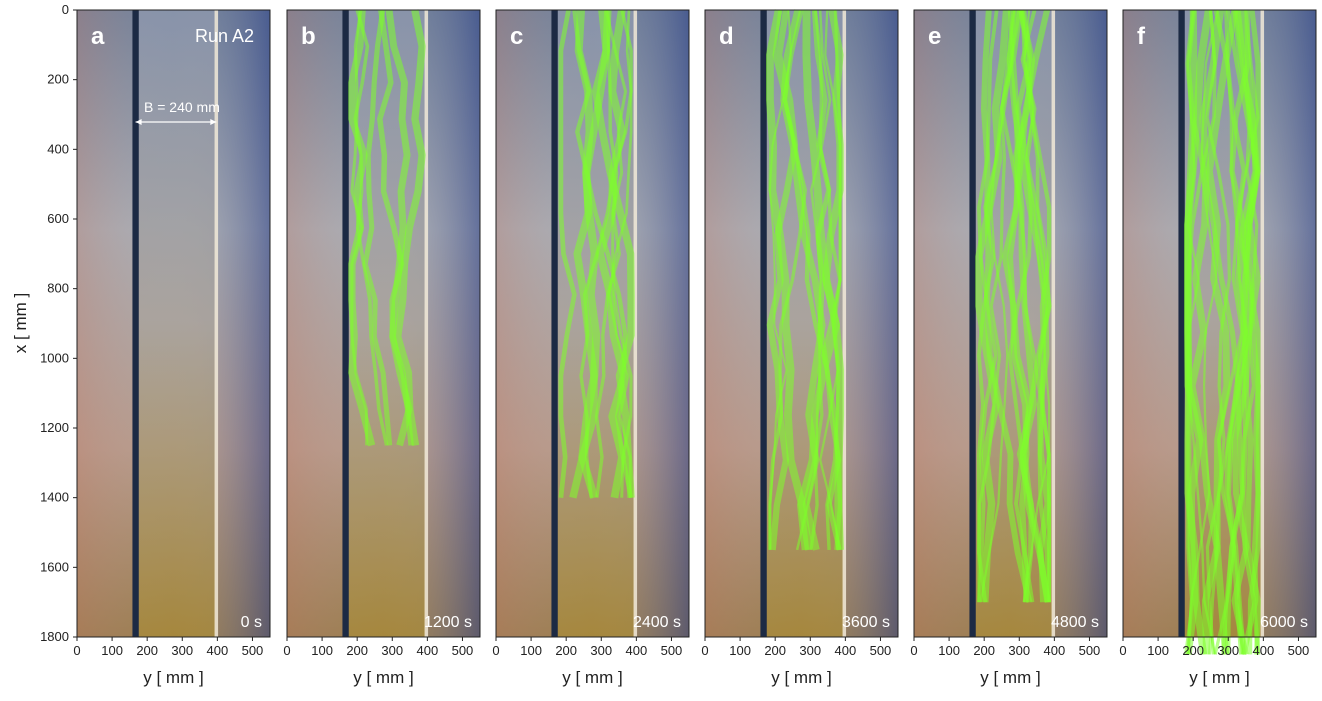 The width and height of the screenshot is (1322, 701). What do you see at coordinates (58, 288) in the screenshot?
I see `y-tick-label: 800` at bounding box center [58, 288].